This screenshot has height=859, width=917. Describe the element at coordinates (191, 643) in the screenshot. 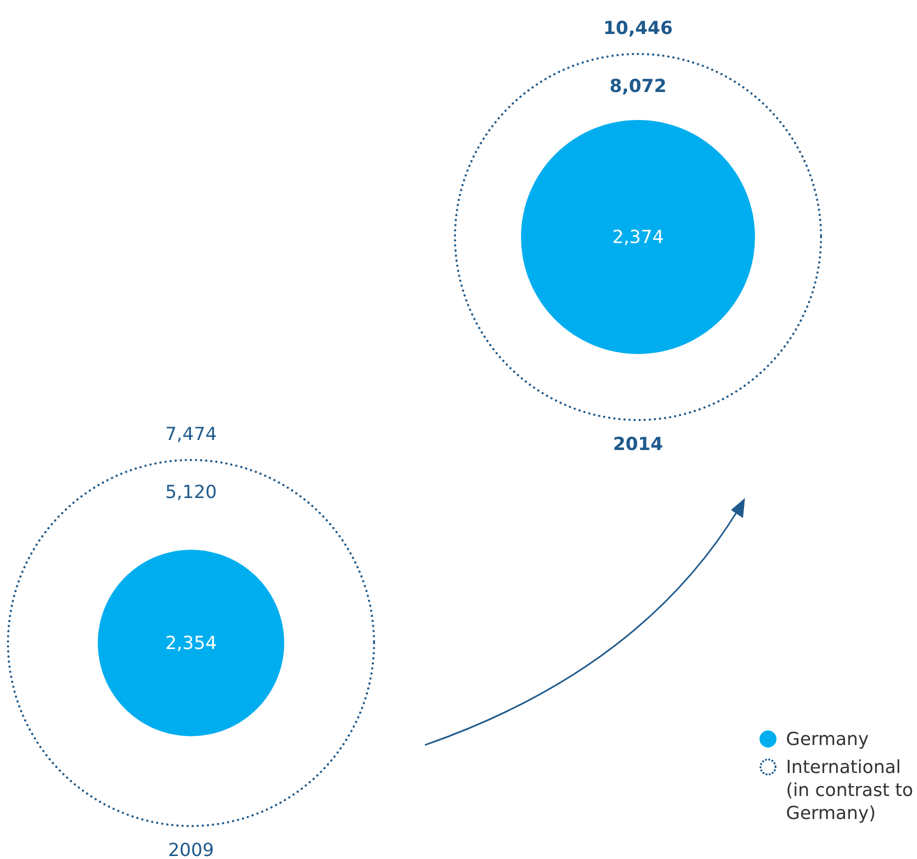

I see `data-label: 2,354` at that location.